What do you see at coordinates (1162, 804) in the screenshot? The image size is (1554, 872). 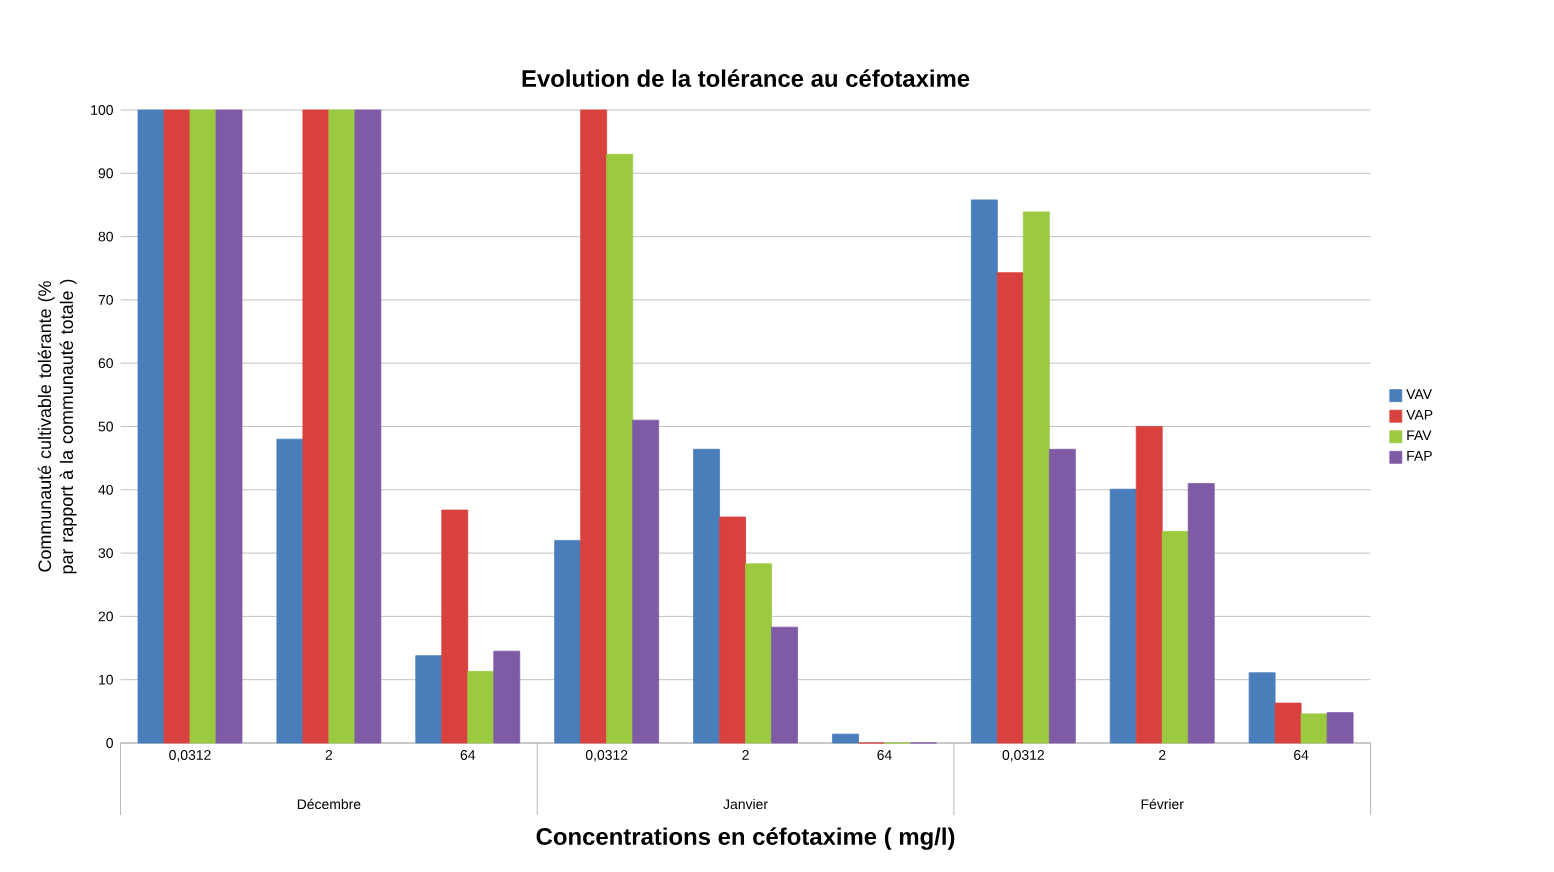 I see `text: Février` at bounding box center [1162, 804].